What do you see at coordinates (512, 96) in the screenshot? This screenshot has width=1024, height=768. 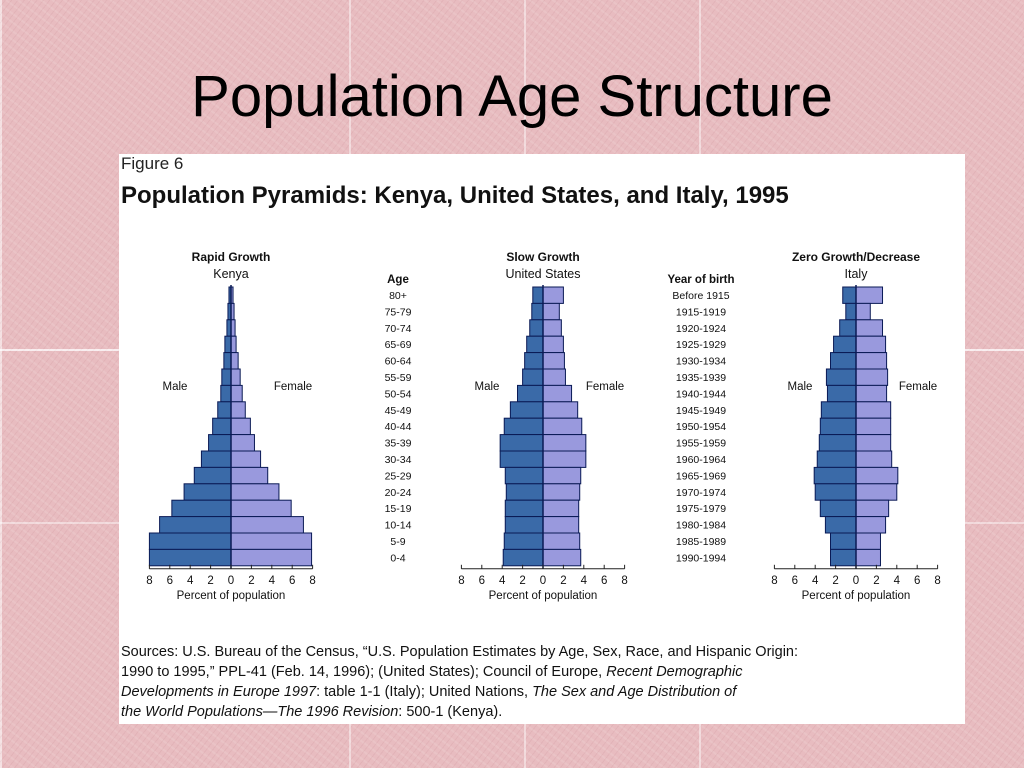 I see `slide-title: Population Age Structure` at bounding box center [512, 96].